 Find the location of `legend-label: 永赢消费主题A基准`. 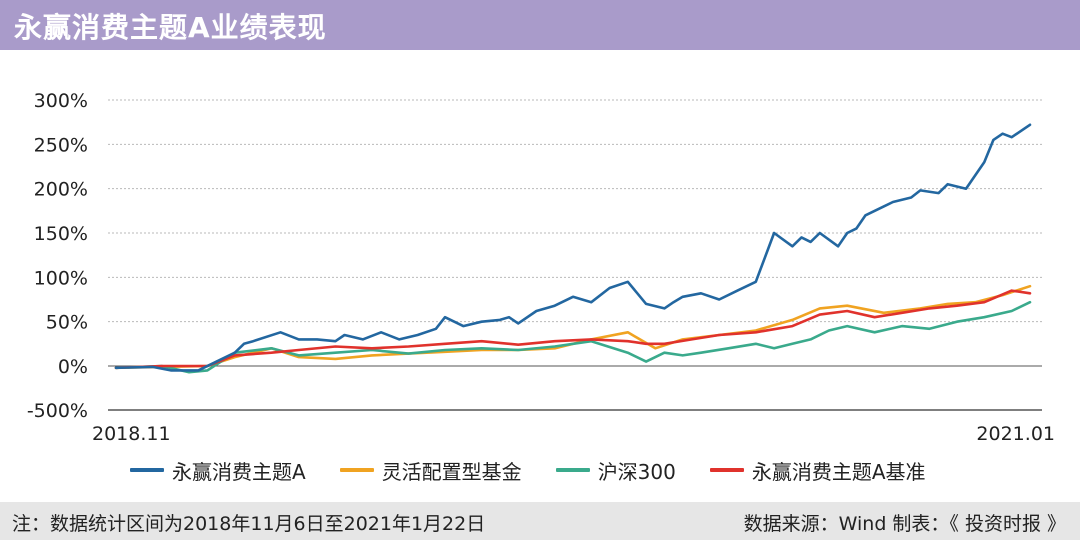

legend-label: 永赢消费主题A基准 is located at coordinates (838, 471).